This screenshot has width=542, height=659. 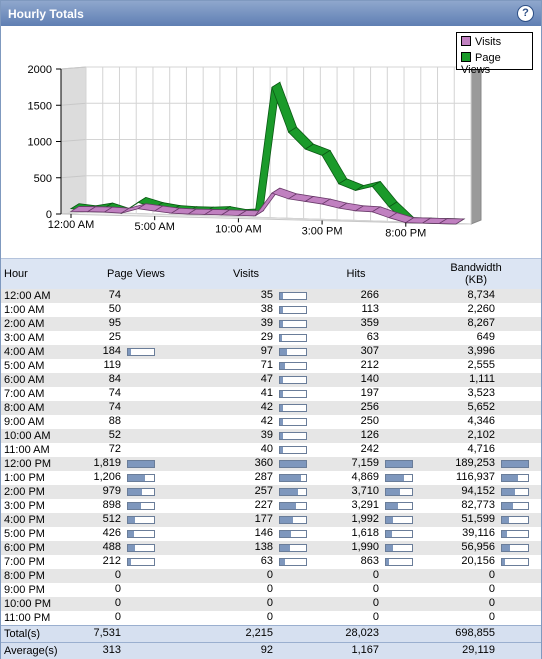 What do you see at coordinates (365, 505) in the screenshot?
I see `cell-value: 3,291` at bounding box center [365, 505].